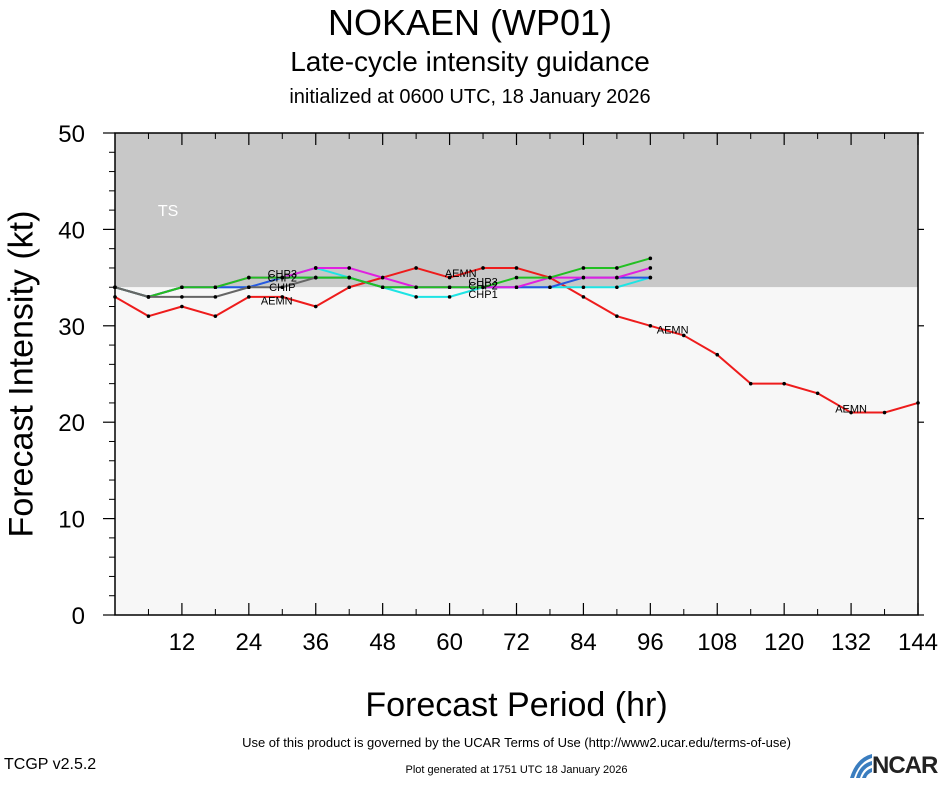 The width and height of the screenshot is (940, 785). What do you see at coordinates (717, 642) in the screenshot?
I see `x-tick-label: 108` at bounding box center [717, 642].